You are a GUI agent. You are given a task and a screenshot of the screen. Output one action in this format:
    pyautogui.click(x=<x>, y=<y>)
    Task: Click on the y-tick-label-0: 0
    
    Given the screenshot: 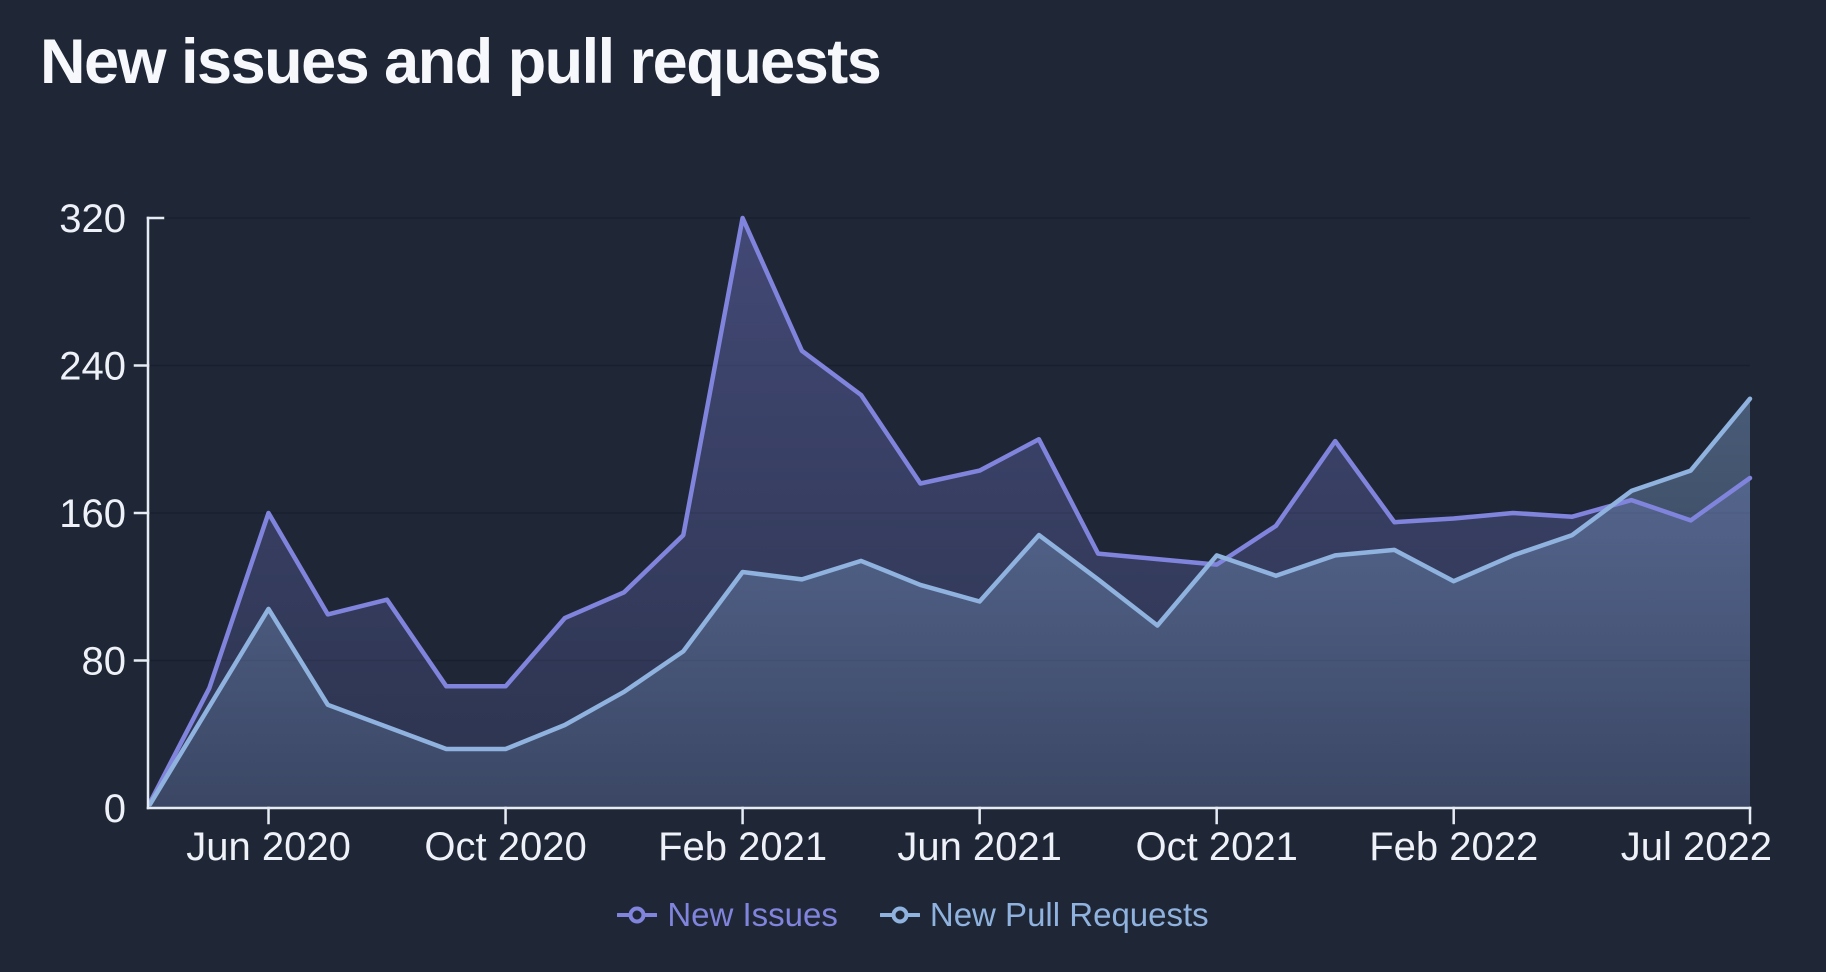 What is the action you would take?
    pyautogui.click(x=115, y=809)
    